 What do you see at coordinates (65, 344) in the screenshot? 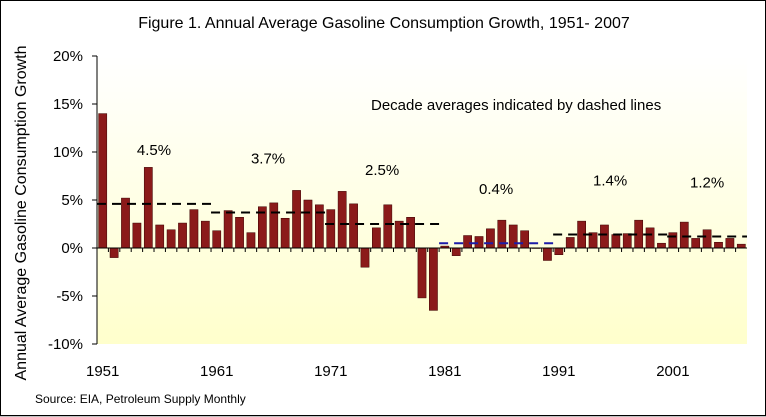
I see `y-tick-label: -10%` at bounding box center [65, 344].